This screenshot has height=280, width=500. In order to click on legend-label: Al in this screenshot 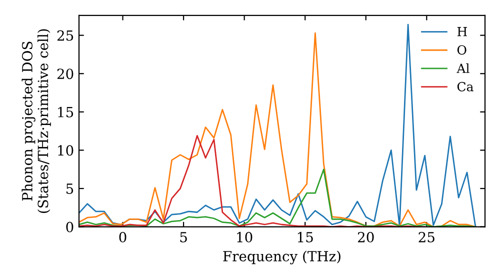, I will do `click(463, 68)`.